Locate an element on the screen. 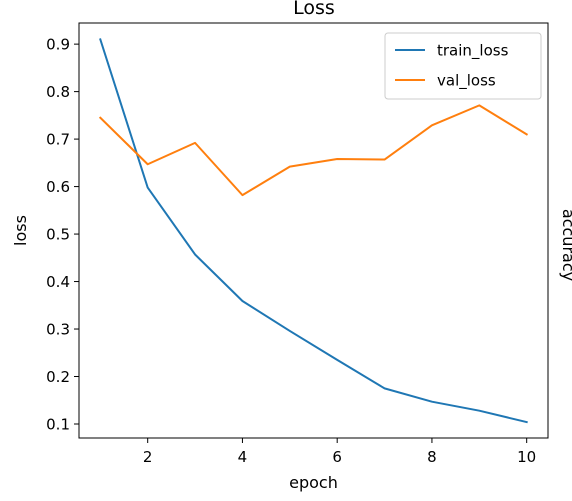 This screenshot has width=572, height=501. y-axis-ticks: 0.1 0.2 0.3 0.4 0.5 0.6 0.7 0.8 0.9 is located at coordinates (62, 234).